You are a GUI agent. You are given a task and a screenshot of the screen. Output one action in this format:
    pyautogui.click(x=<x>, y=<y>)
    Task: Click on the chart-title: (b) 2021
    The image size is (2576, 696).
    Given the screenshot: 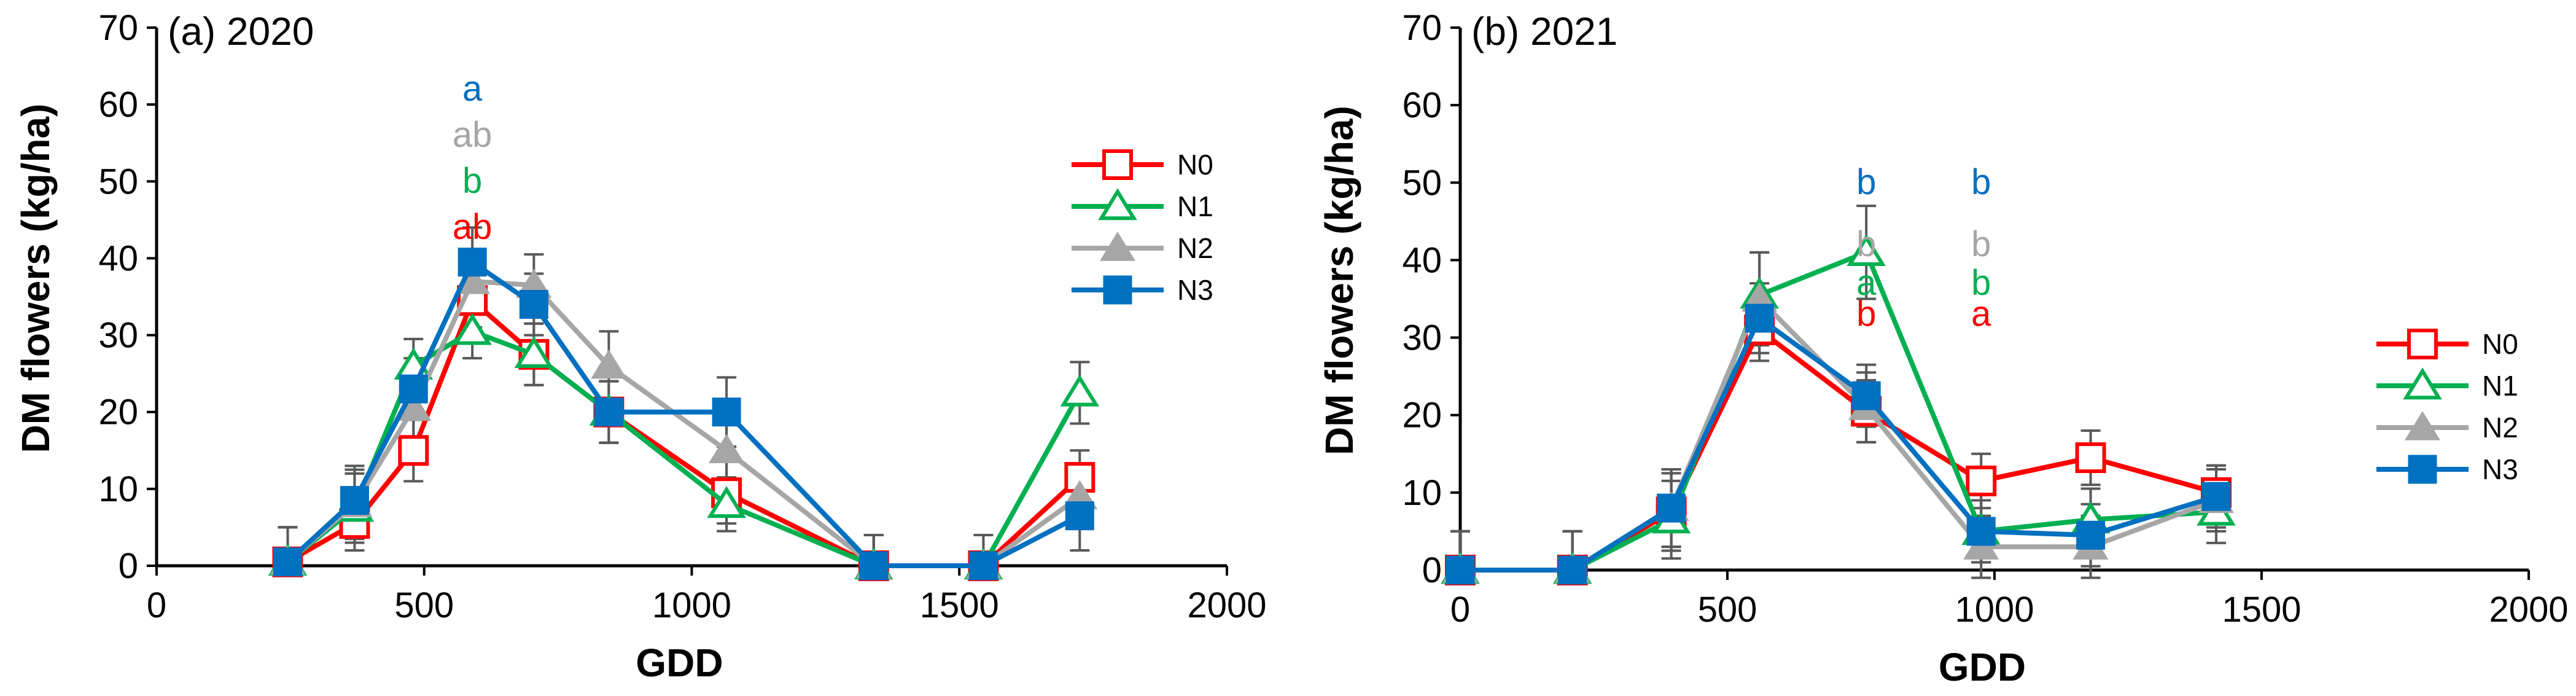 What is the action you would take?
    pyautogui.click(x=1544, y=31)
    